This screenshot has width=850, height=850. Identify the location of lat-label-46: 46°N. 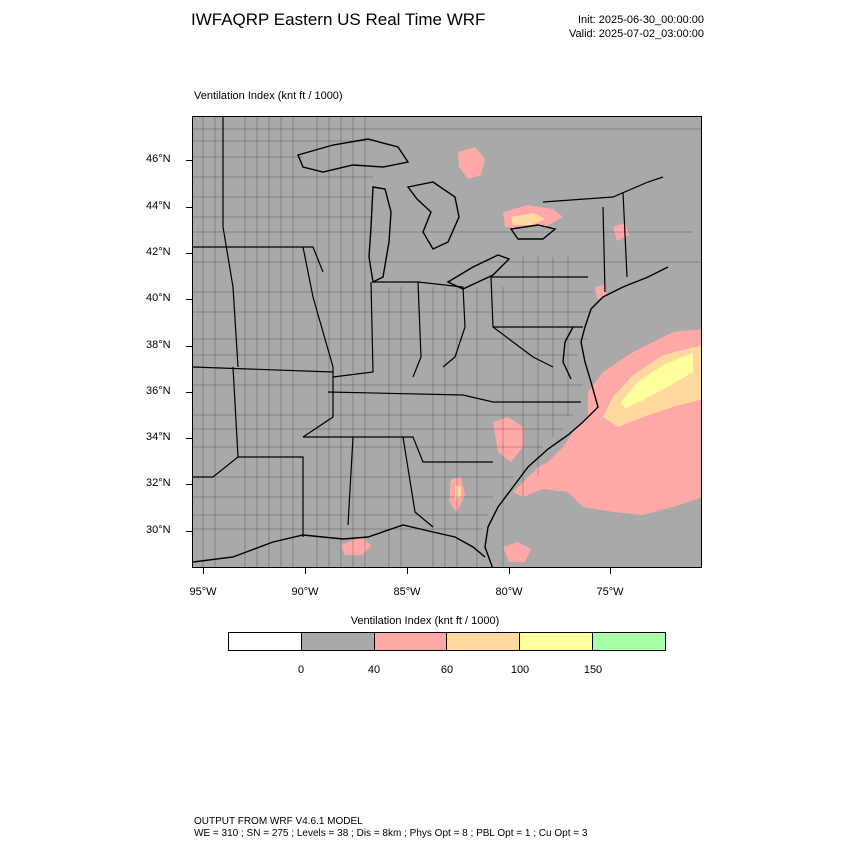
(158, 159).